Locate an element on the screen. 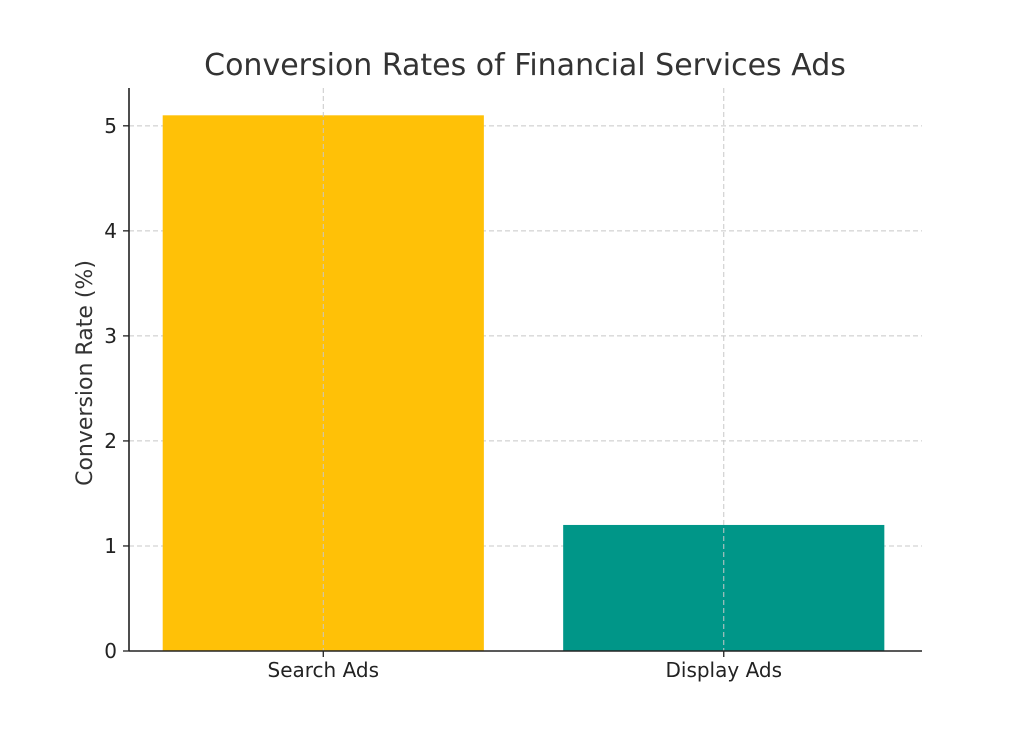 The height and width of the screenshot is (731, 1024). x-tick-label: Search Ads is located at coordinates (324, 670).